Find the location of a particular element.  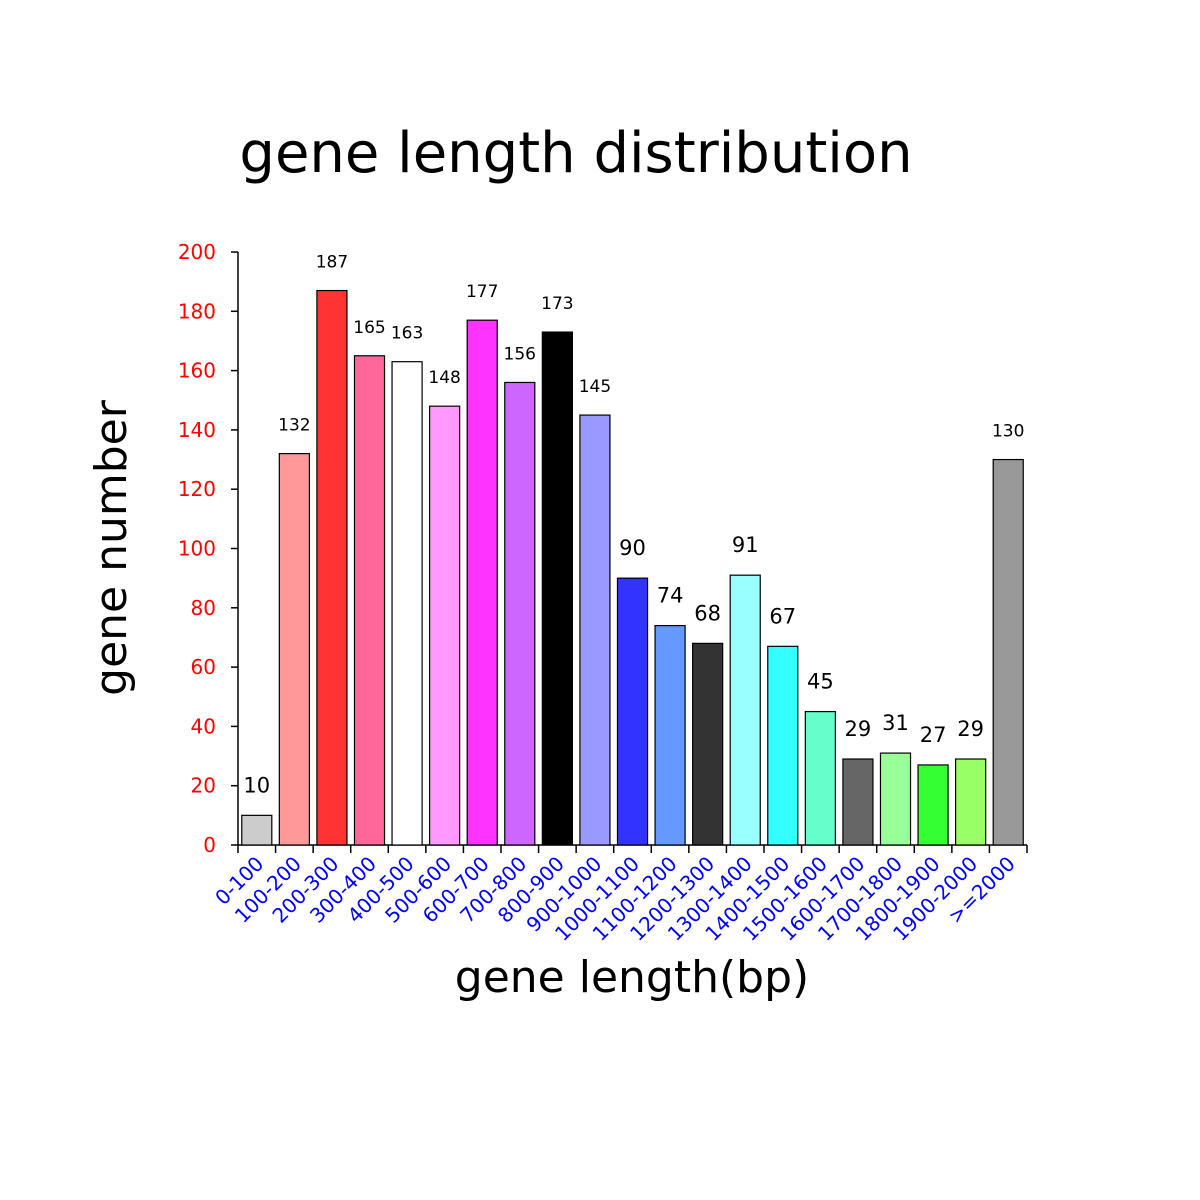

y-axis: 0 20 40 60 80 100 120 140 160 180 200 is located at coordinates (208, 548).